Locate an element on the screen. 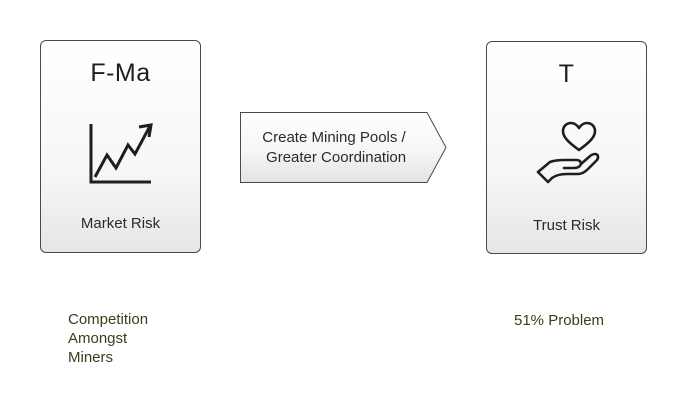  caption-line: Amongst is located at coordinates (98, 338).